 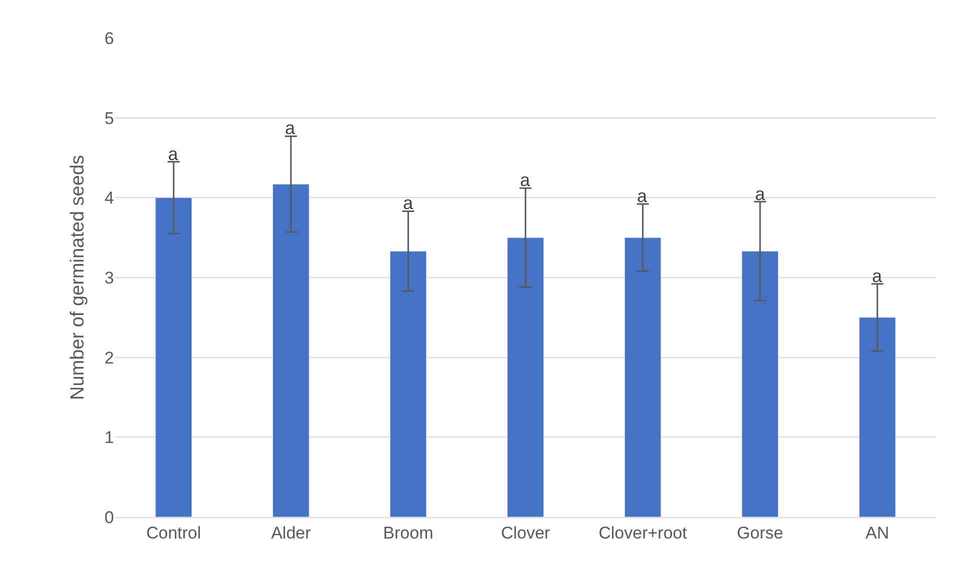 What do you see at coordinates (109, 438) in the screenshot?
I see `y-tick-label: 1` at bounding box center [109, 438].